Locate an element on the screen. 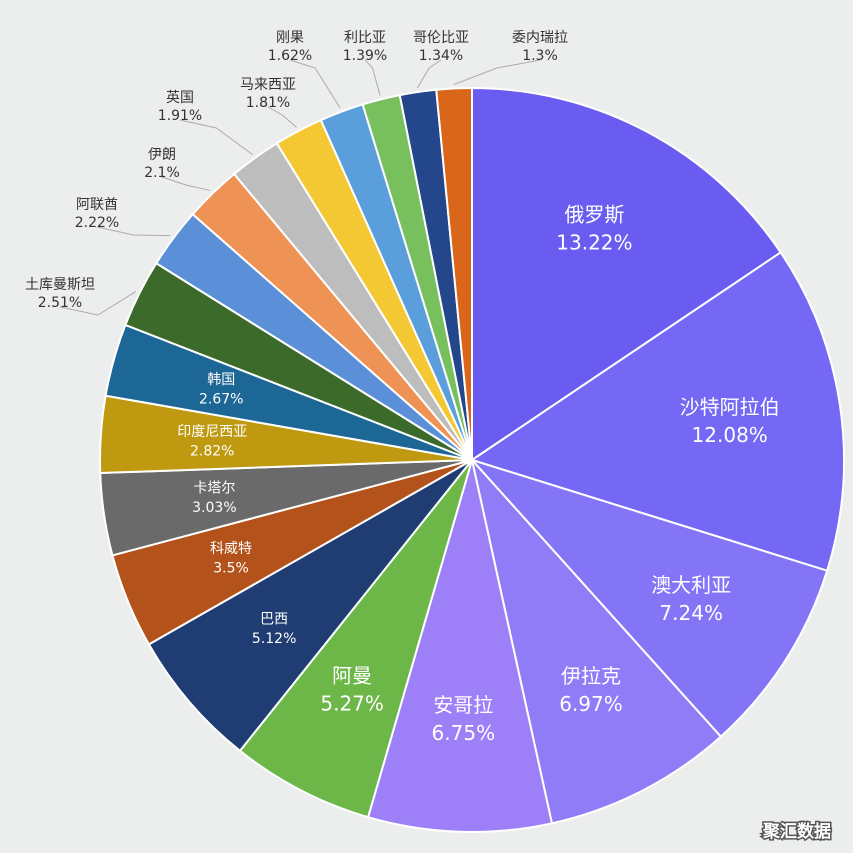 This screenshot has width=853, height=853. slice-name: 科威特 is located at coordinates (231, 549).